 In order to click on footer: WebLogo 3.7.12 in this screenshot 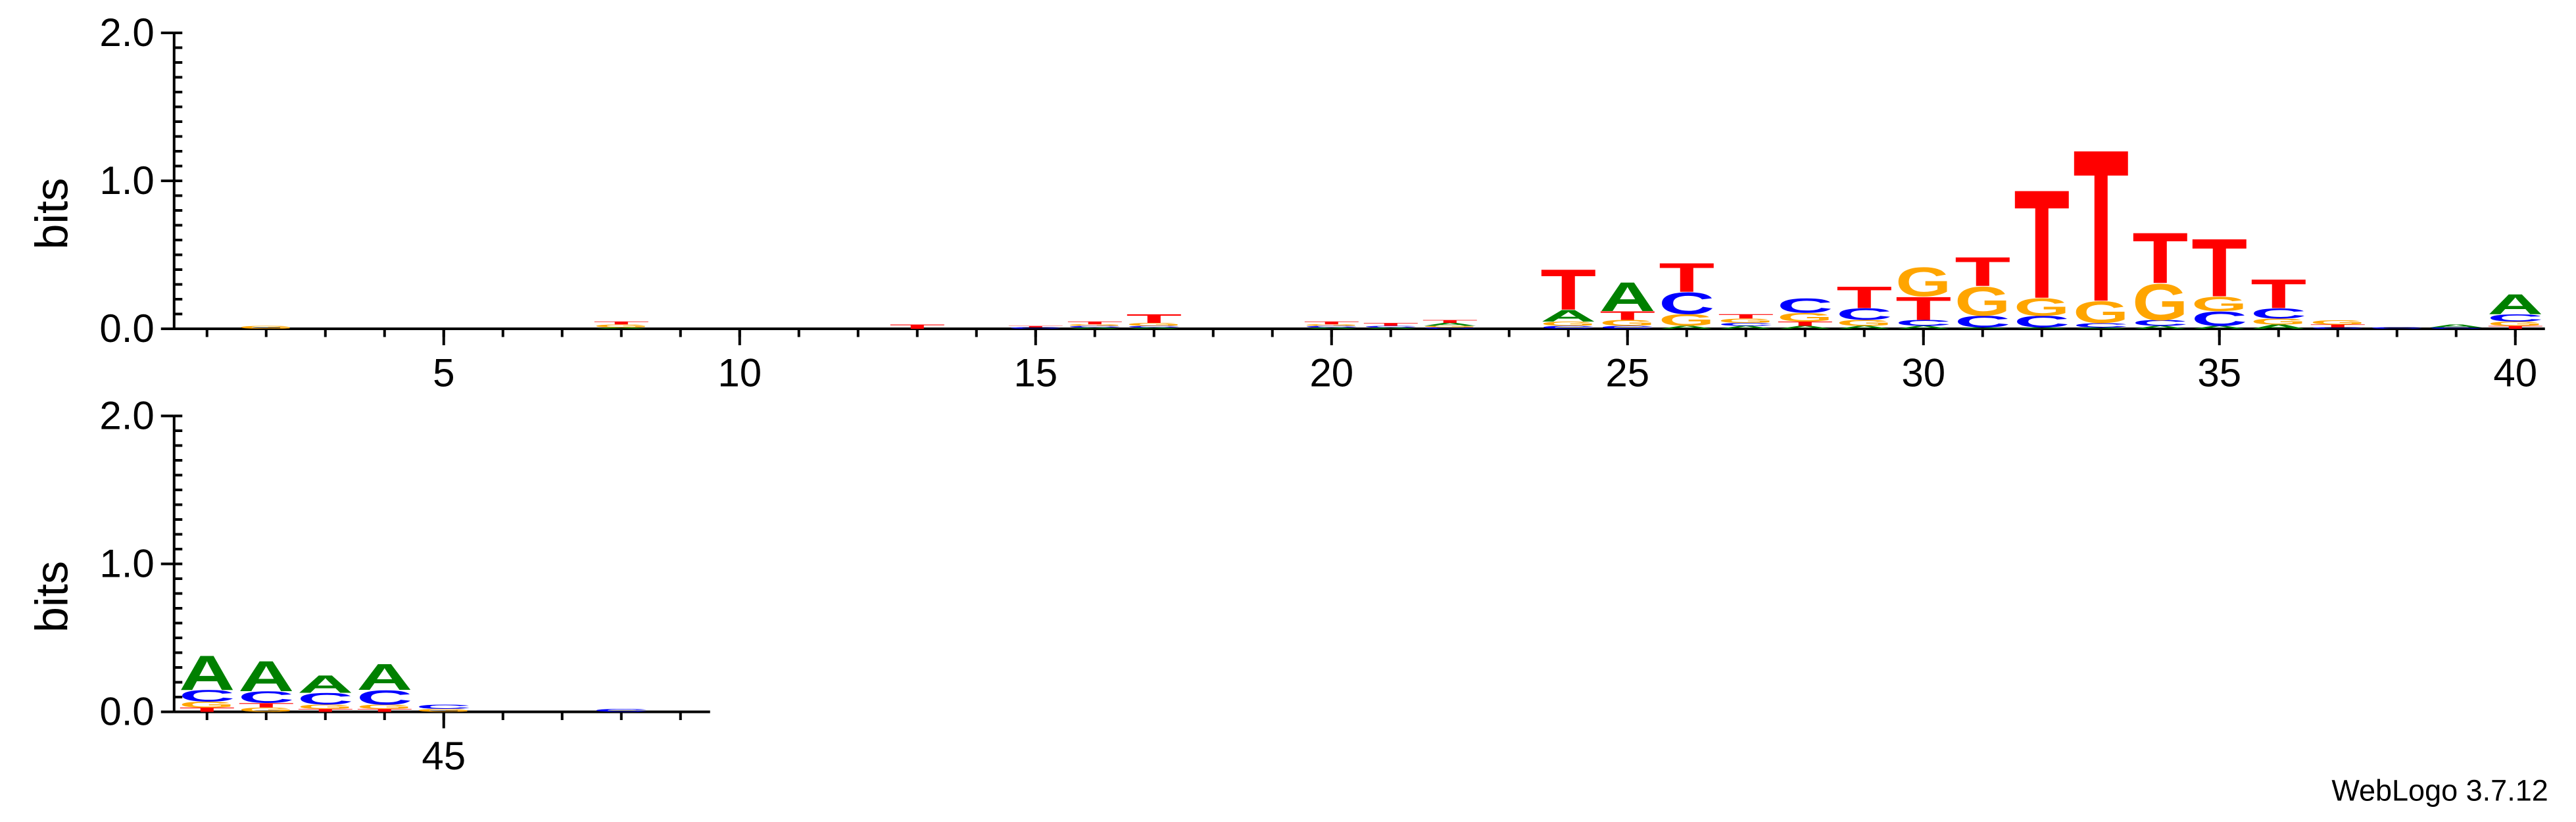, I will do `click(2439, 791)`.